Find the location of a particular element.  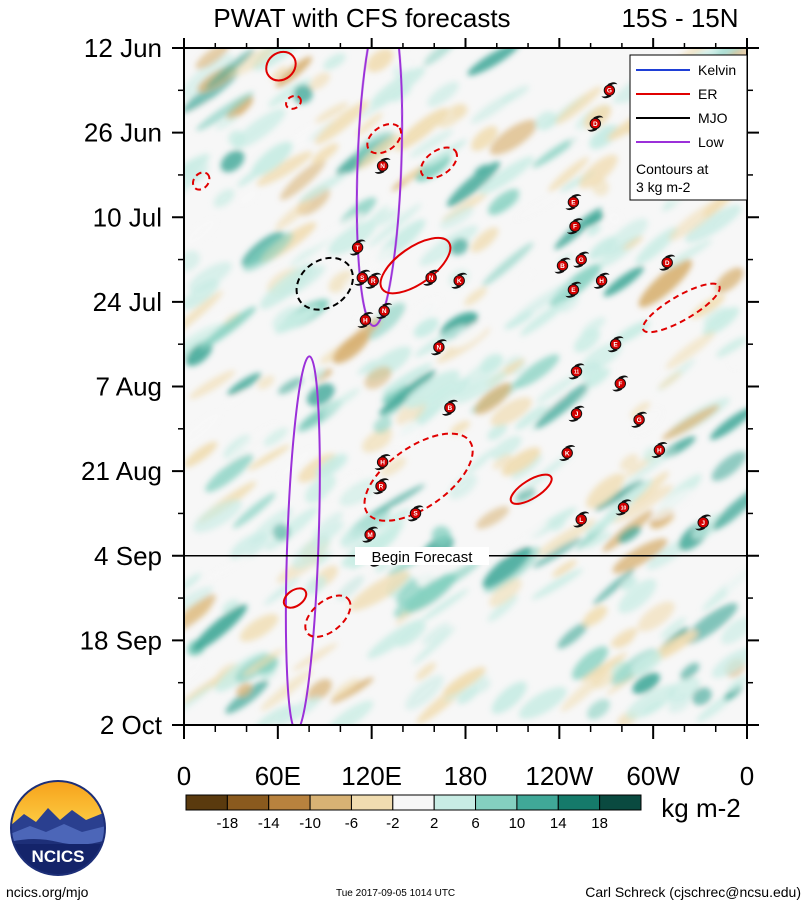

mjo-contour is located at coordinates (324, 283).